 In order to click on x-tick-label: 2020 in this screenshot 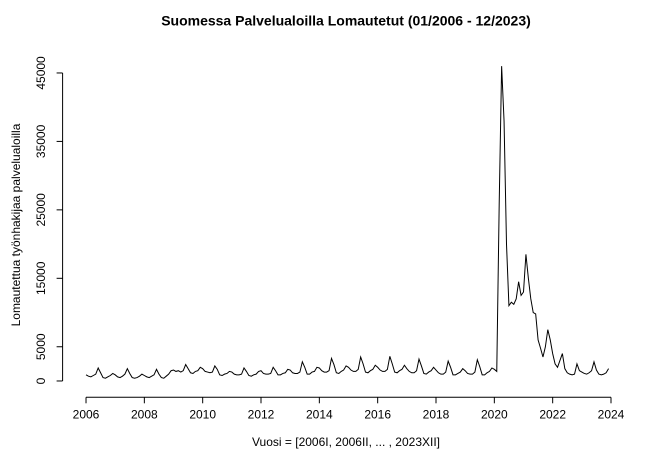, I will do `click(494, 414)`.